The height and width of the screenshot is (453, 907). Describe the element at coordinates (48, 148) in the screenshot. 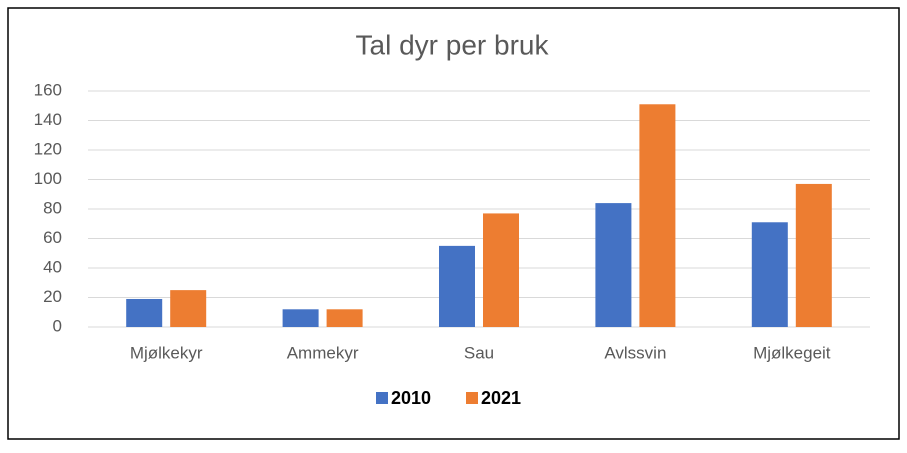

I see `y-tick-label: 120` at that location.